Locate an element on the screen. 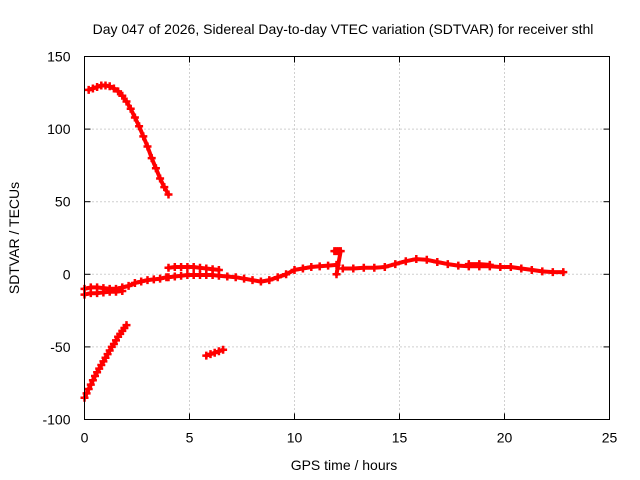  y-tick-label: 0 is located at coordinates (67, 274).